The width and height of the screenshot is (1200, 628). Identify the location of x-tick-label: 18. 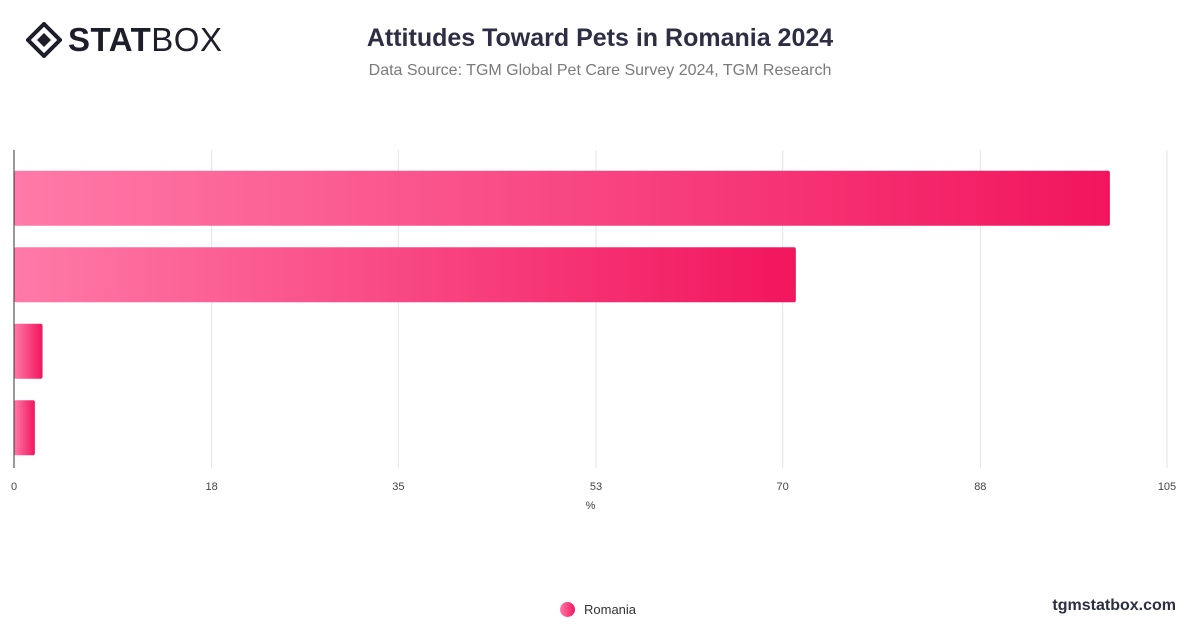
(212, 487).